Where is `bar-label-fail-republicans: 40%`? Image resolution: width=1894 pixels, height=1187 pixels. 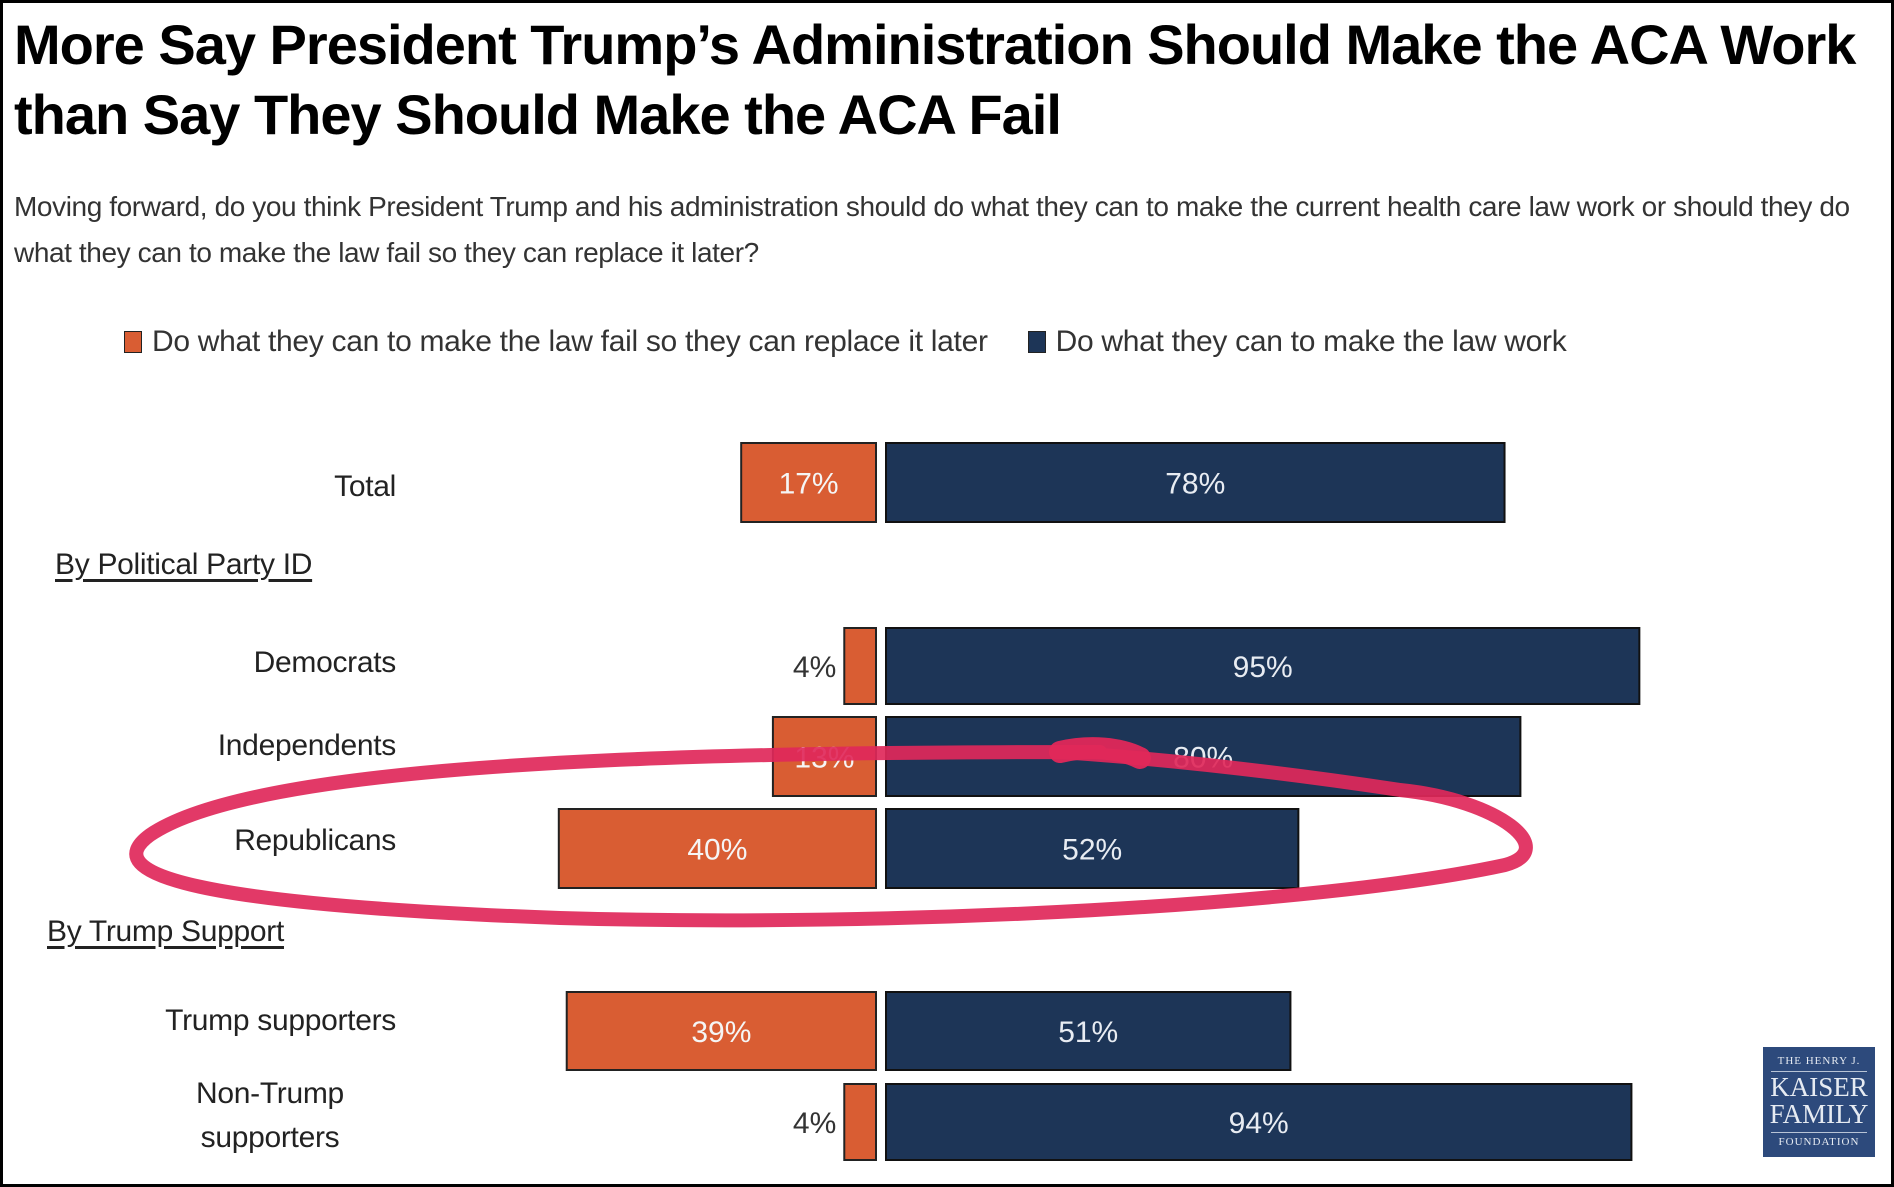 bar-label-fail-republicans: 40% is located at coordinates (717, 850).